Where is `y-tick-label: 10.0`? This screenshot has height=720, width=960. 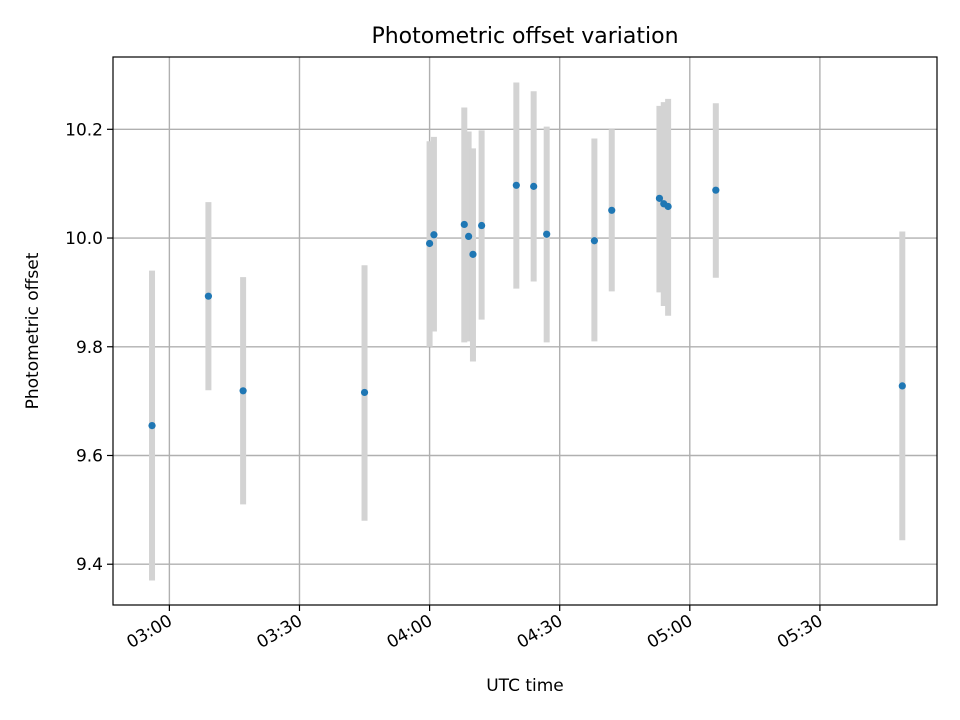
y-tick-label: 10.0 is located at coordinates (84, 239).